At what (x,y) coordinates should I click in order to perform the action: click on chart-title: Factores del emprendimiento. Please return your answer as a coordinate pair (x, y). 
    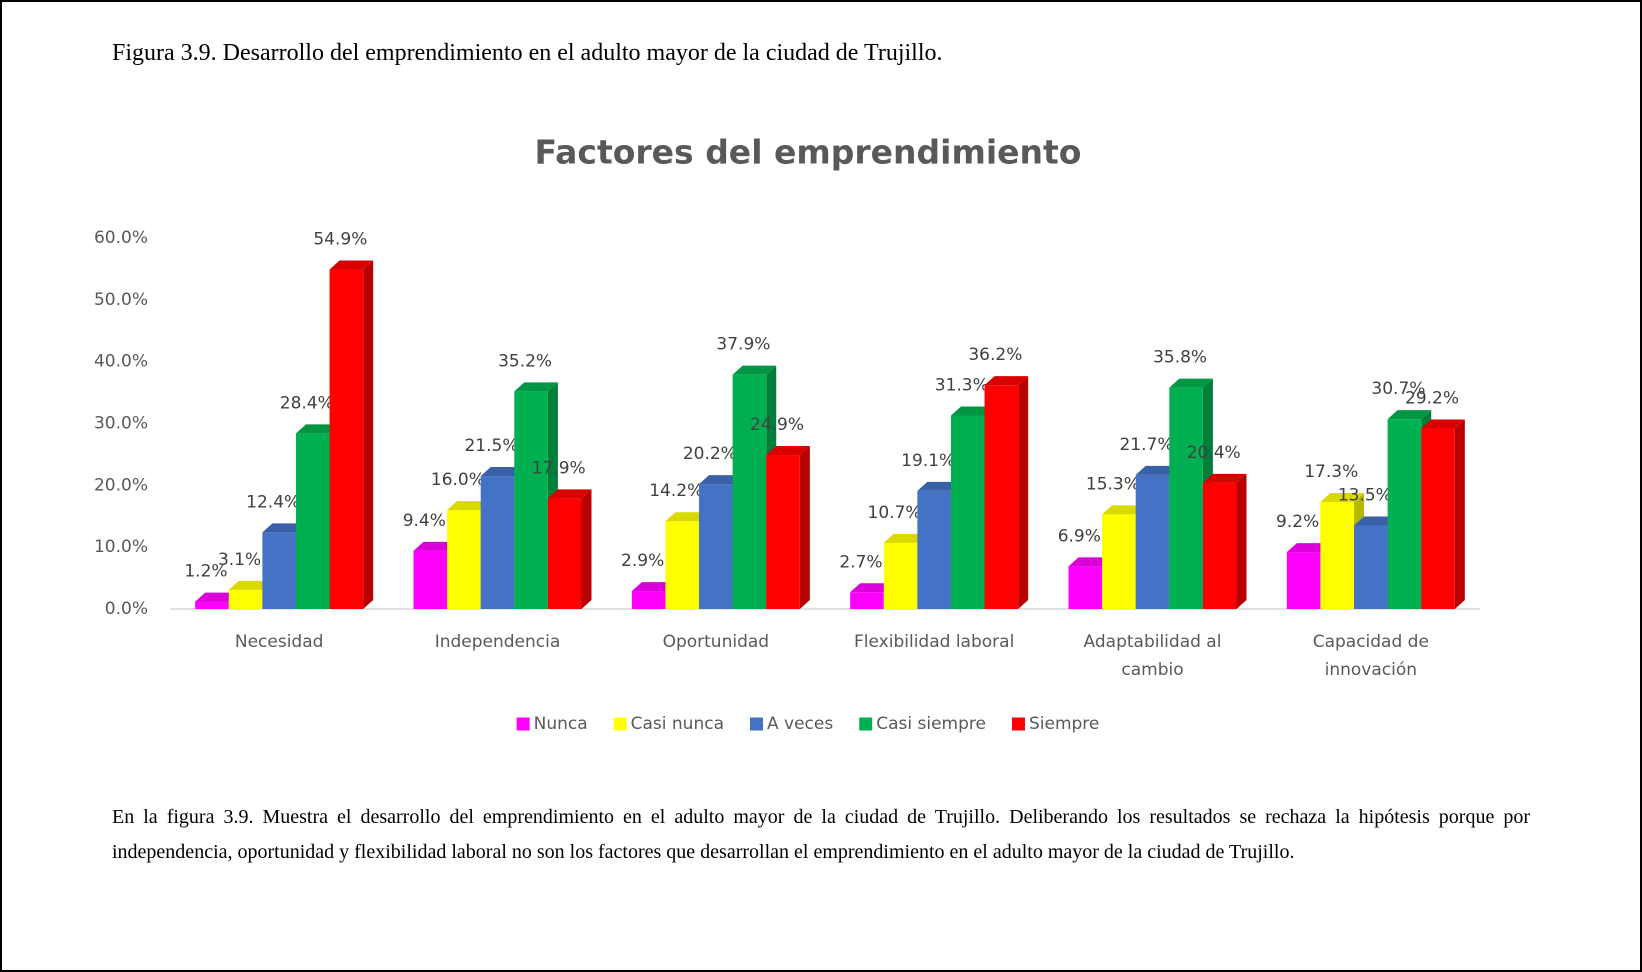
    Looking at the image, I should click on (808, 152).